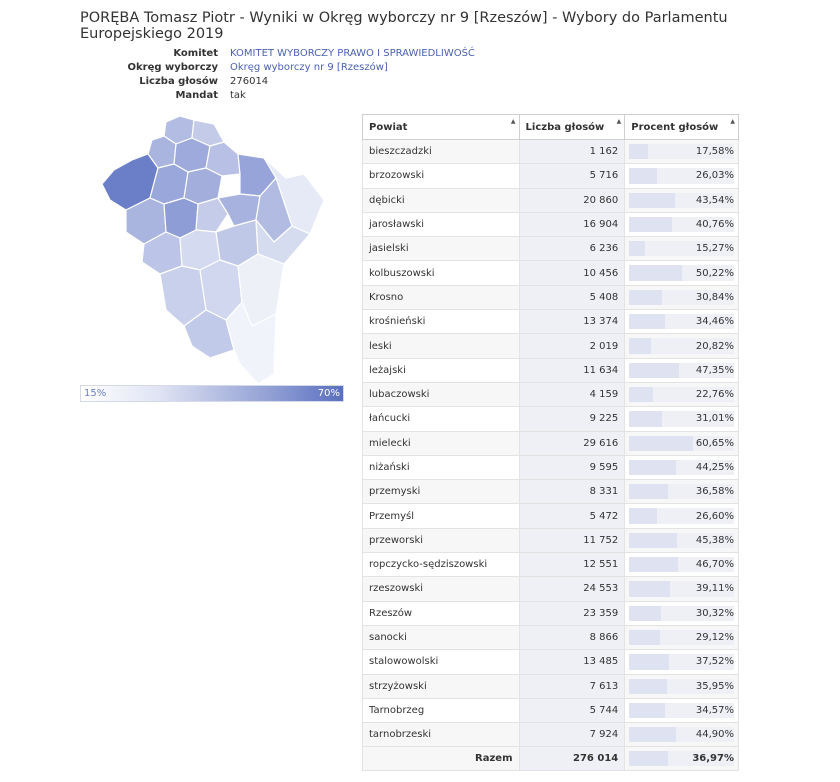 The image size is (840, 782). I want to click on meta-row-glosy: Liczba głosów 276014, so click(277, 82).